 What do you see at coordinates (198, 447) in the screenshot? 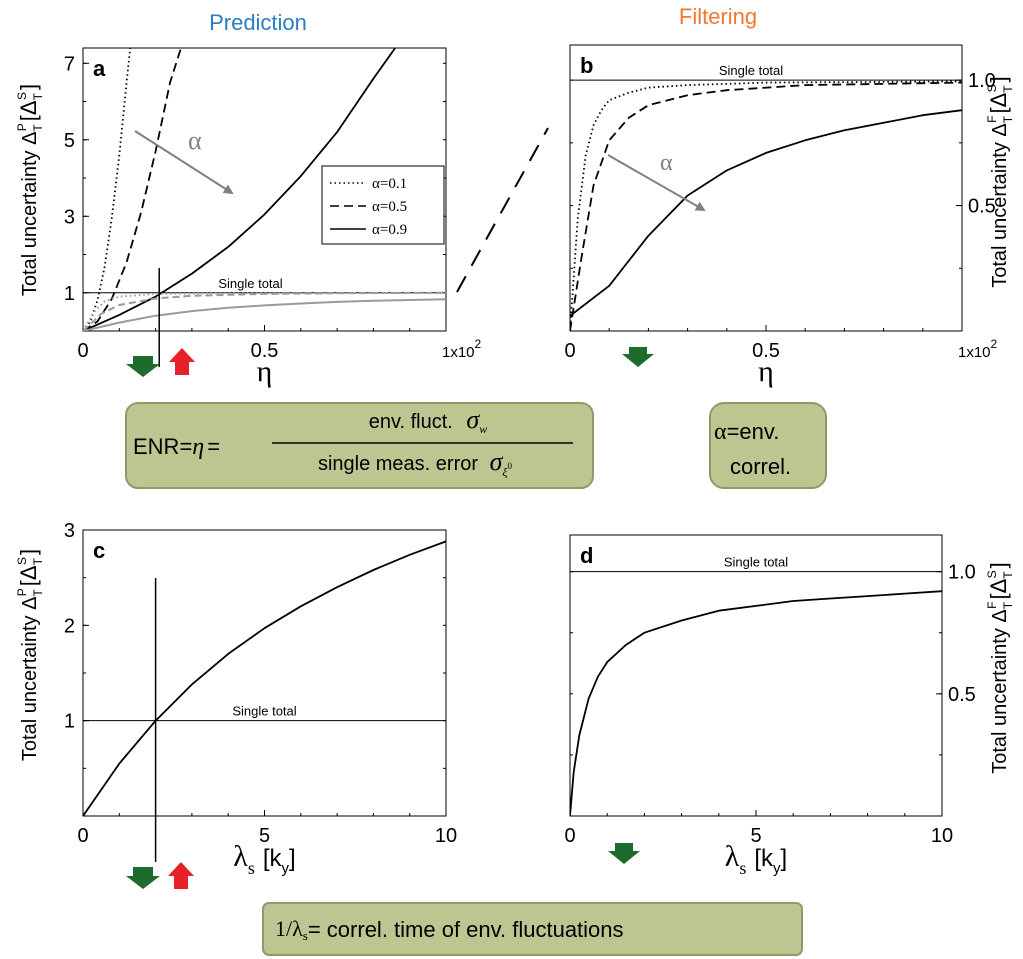
I see `enr-eta: η` at bounding box center [198, 447].